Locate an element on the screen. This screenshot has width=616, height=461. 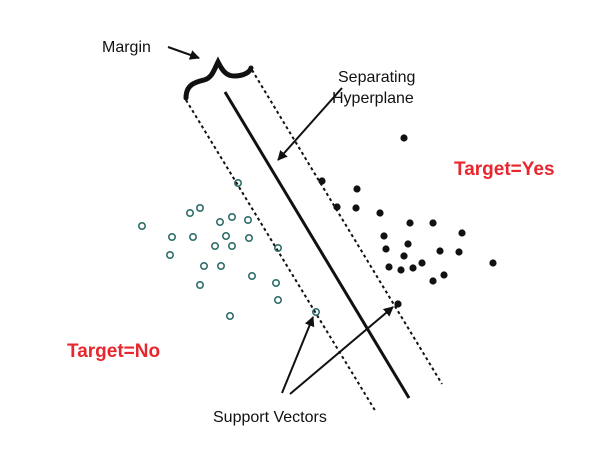
support-vector-filled is located at coordinates (398, 304).